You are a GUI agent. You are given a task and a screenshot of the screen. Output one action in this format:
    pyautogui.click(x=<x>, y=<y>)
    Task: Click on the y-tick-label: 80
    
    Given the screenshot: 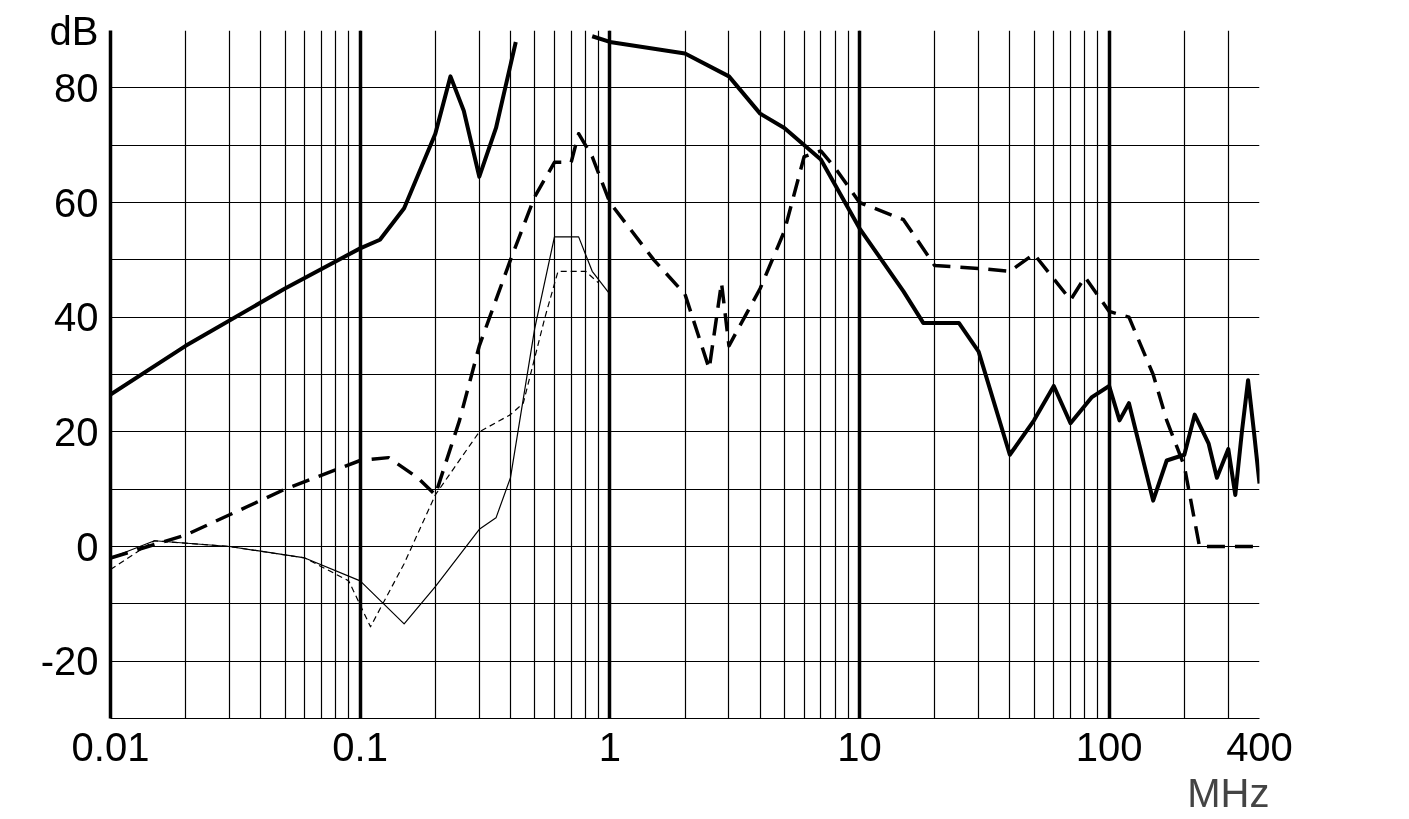 What is the action you would take?
    pyautogui.click(x=76, y=87)
    